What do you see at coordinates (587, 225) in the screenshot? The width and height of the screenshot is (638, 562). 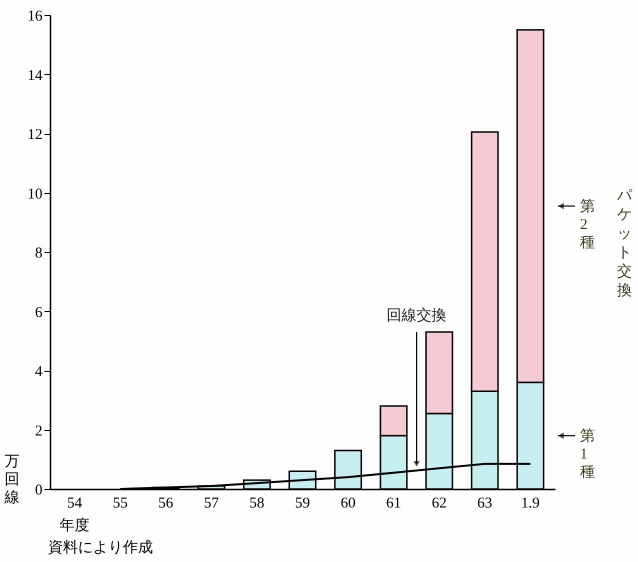 I see `legend-label: 第2種` at bounding box center [587, 225].